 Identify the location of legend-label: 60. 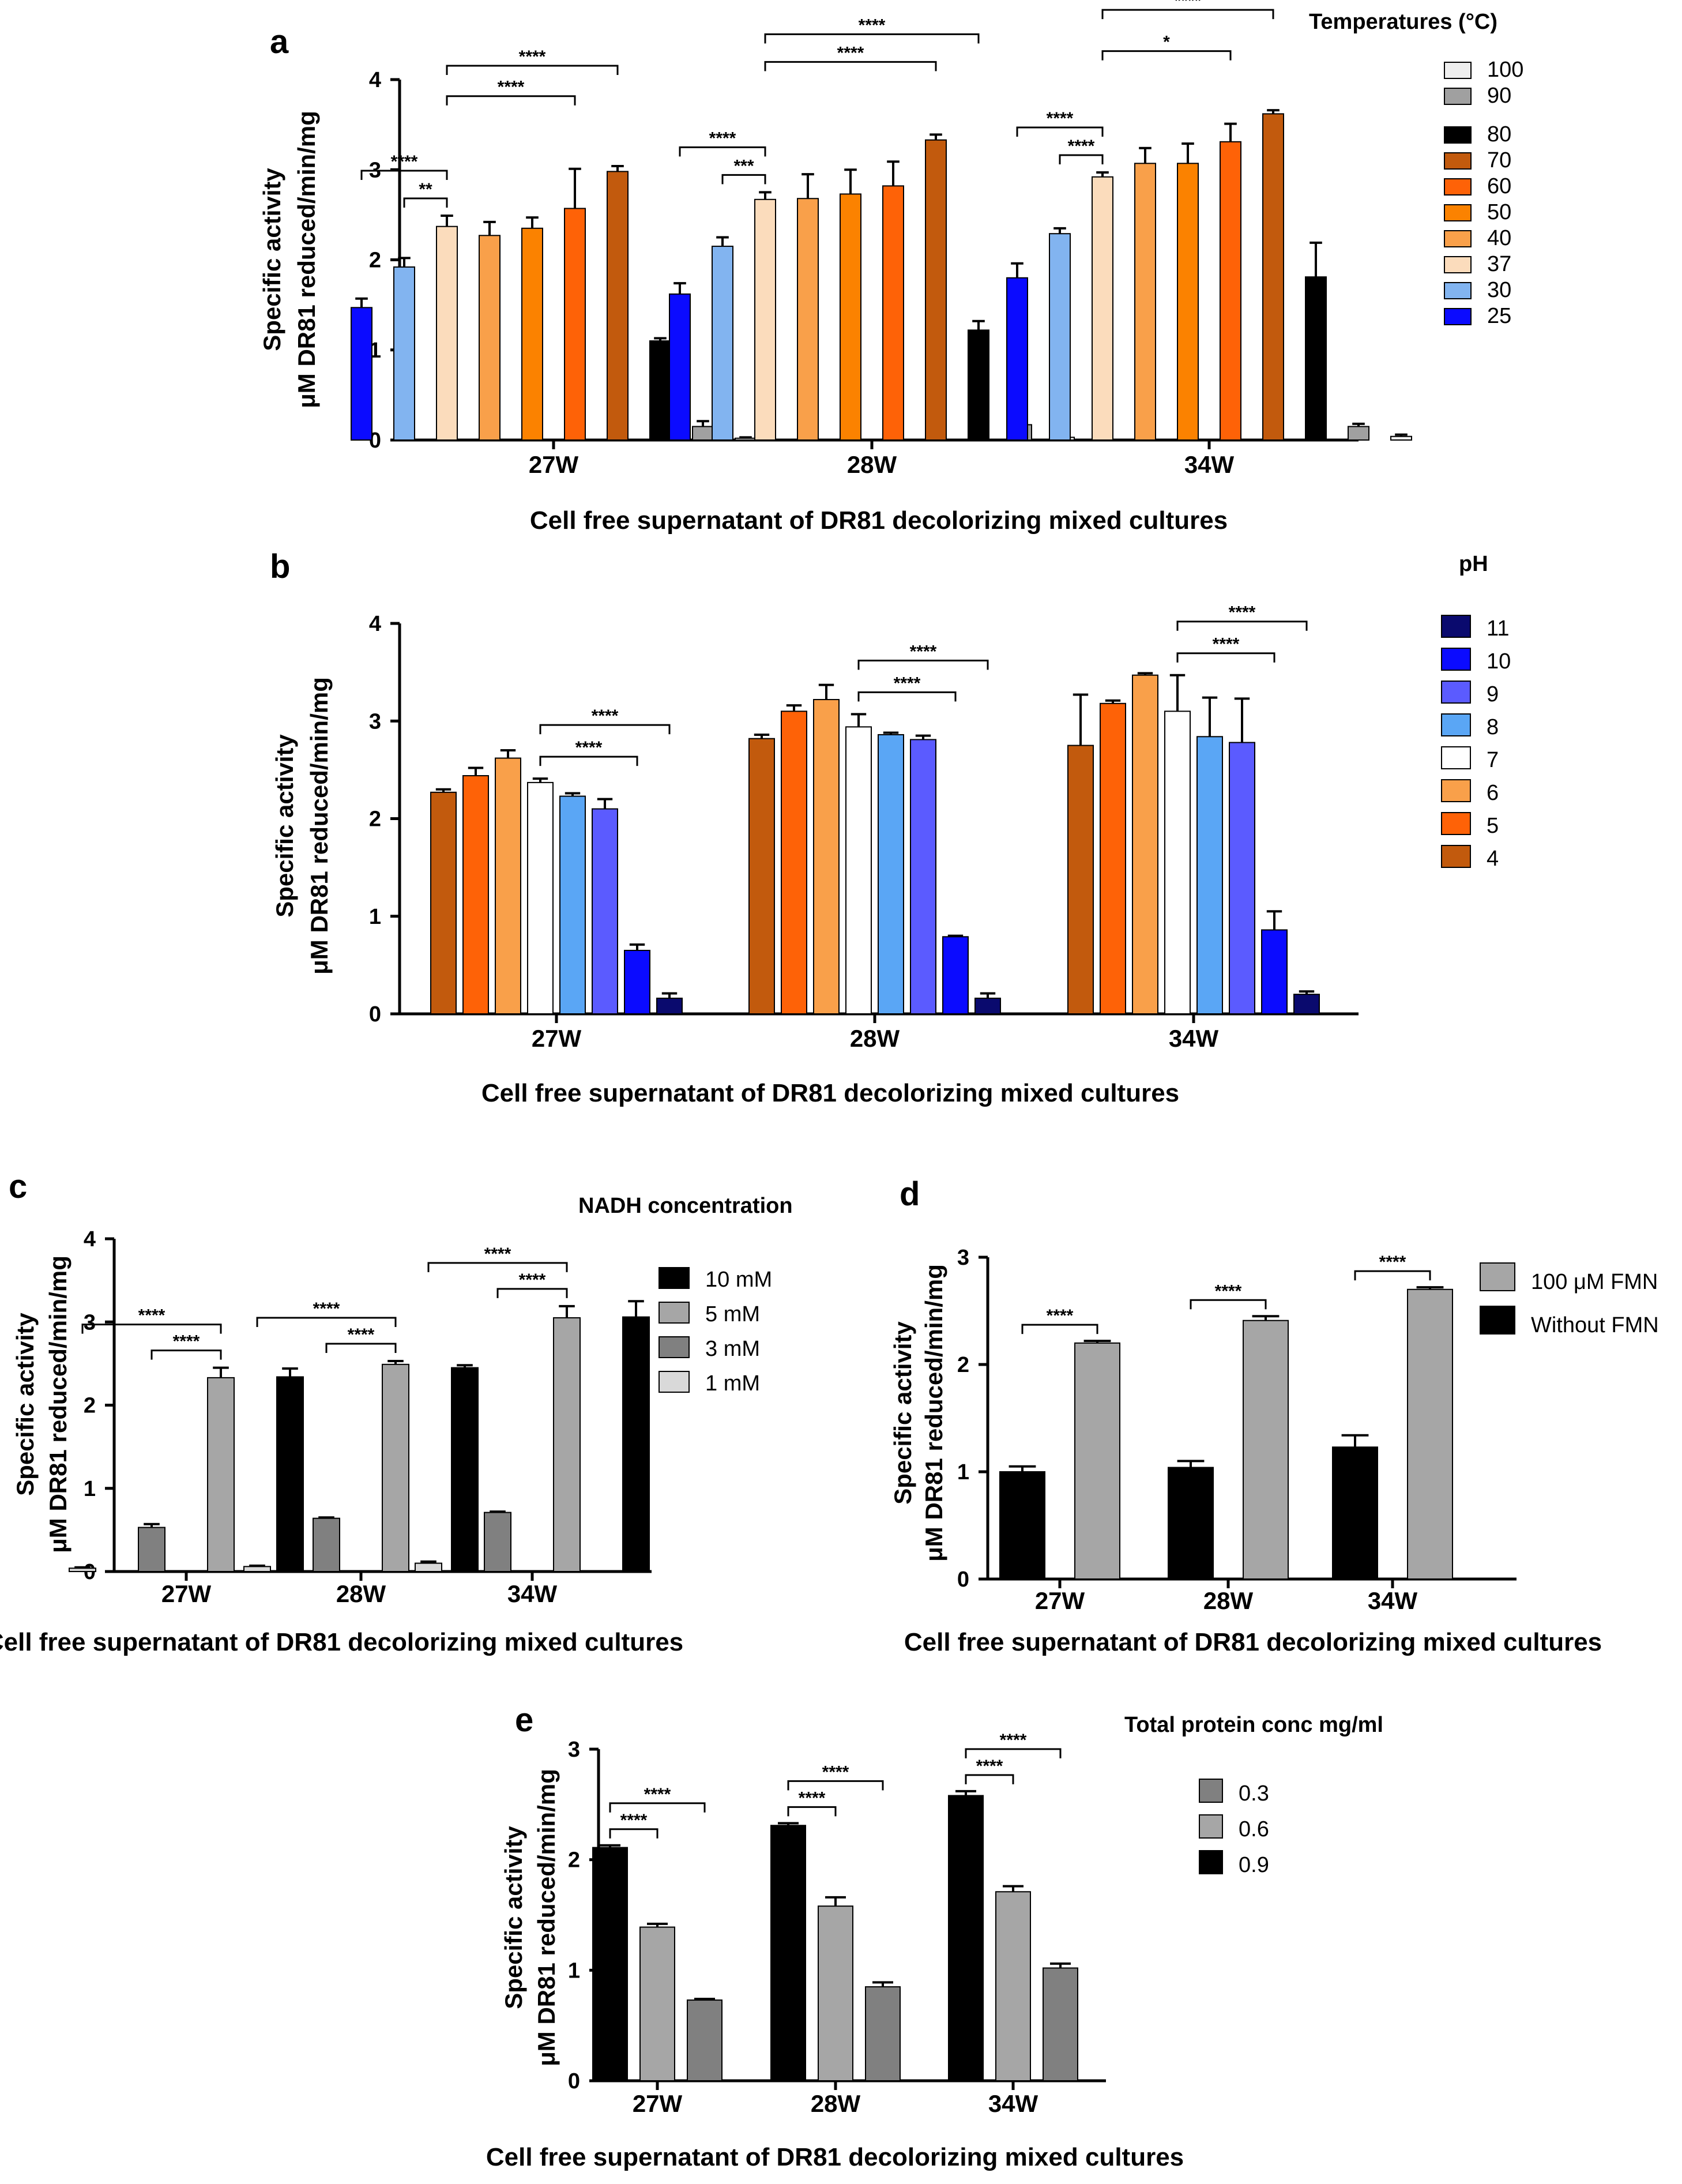
(1499, 186).